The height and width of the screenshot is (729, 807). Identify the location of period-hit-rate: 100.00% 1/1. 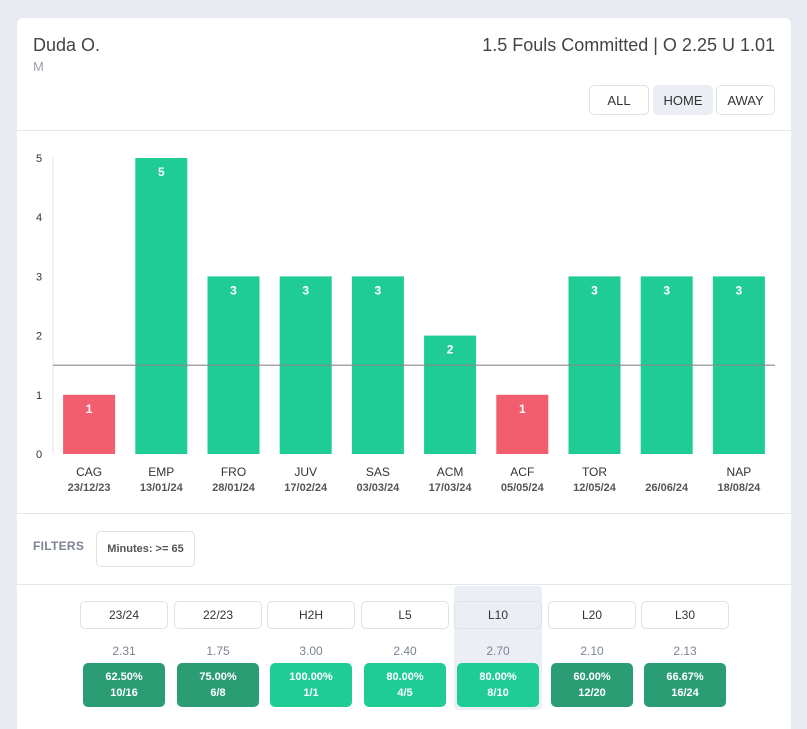
(311, 685).